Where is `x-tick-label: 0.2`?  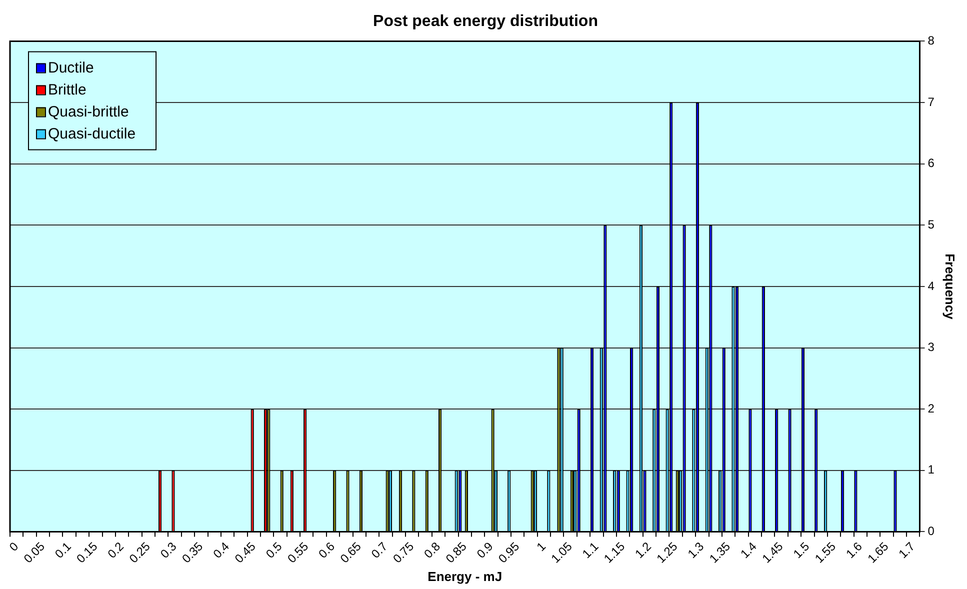
x-tick-label: 0.2 is located at coordinates (115, 550).